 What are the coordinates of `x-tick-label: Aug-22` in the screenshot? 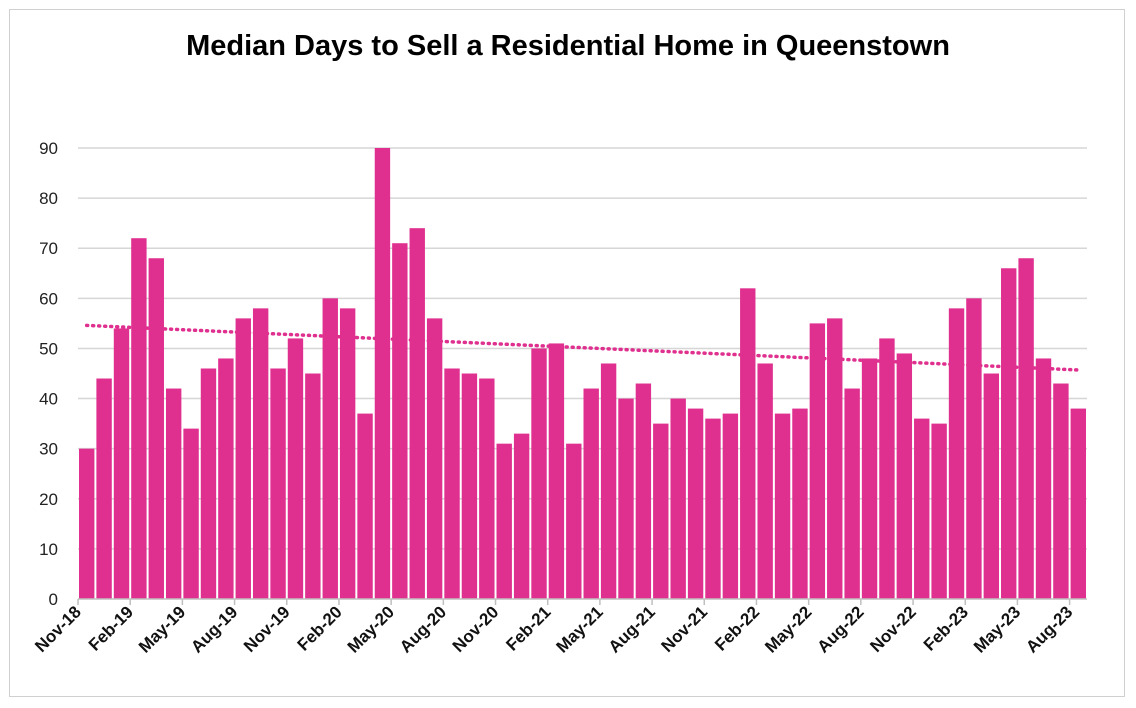 It's located at (840, 629).